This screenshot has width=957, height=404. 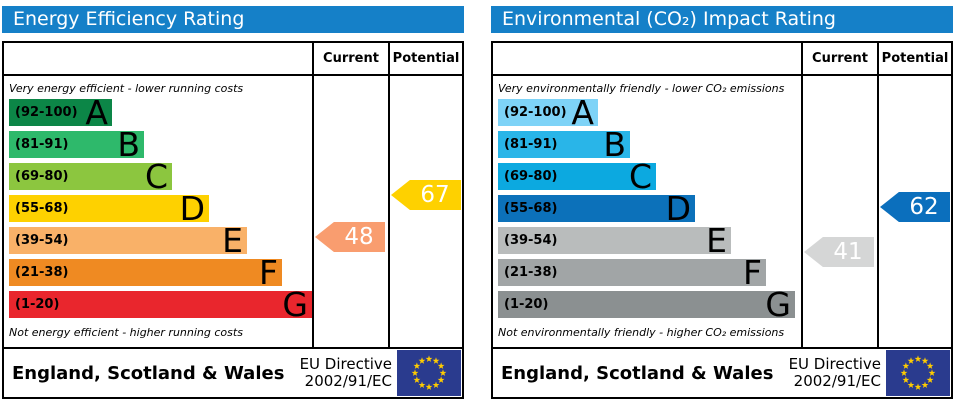 What do you see at coordinates (350, 211) in the screenshot?
I see `current-column: 48` at bounding box center [350, 211].